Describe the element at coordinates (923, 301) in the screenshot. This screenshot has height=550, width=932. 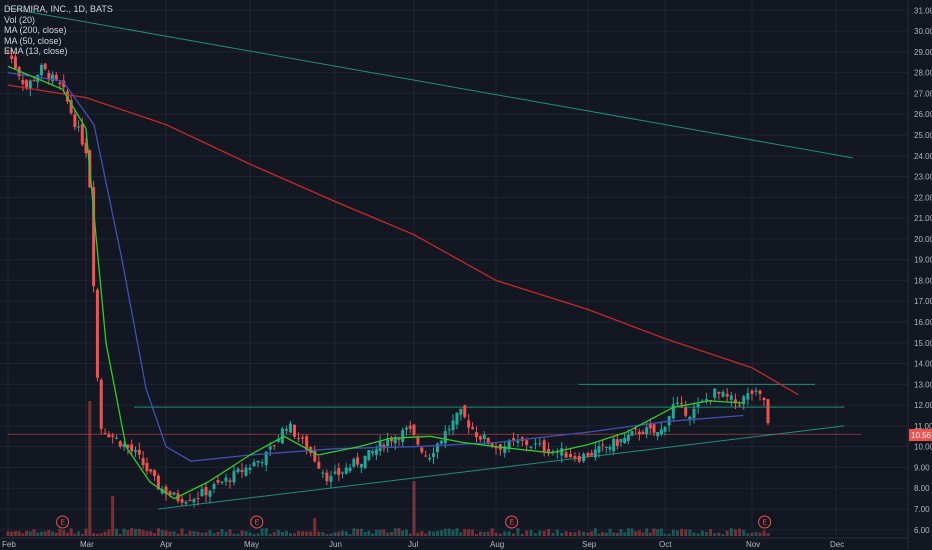
I see `price-tick-label: 17.00` at that location.